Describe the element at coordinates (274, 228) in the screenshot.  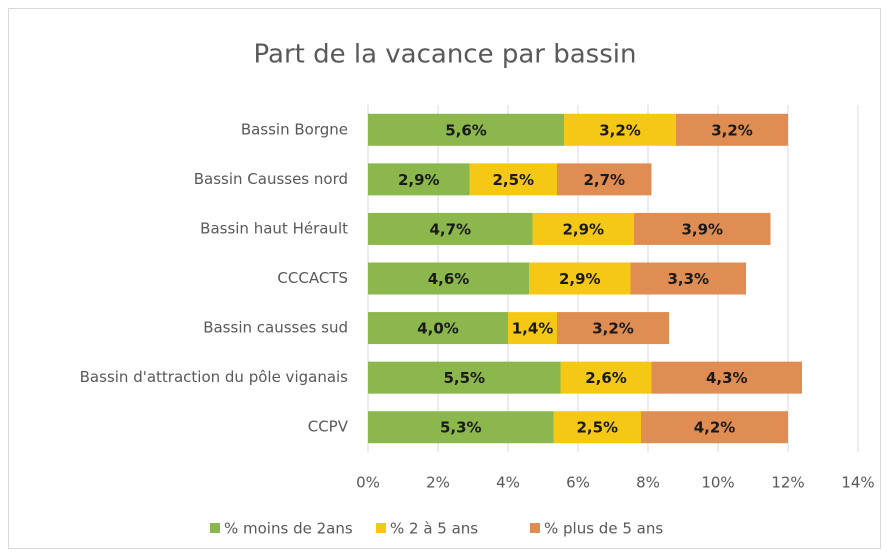
I see `y-tick-label: Bassin haut Hérault` at that location.